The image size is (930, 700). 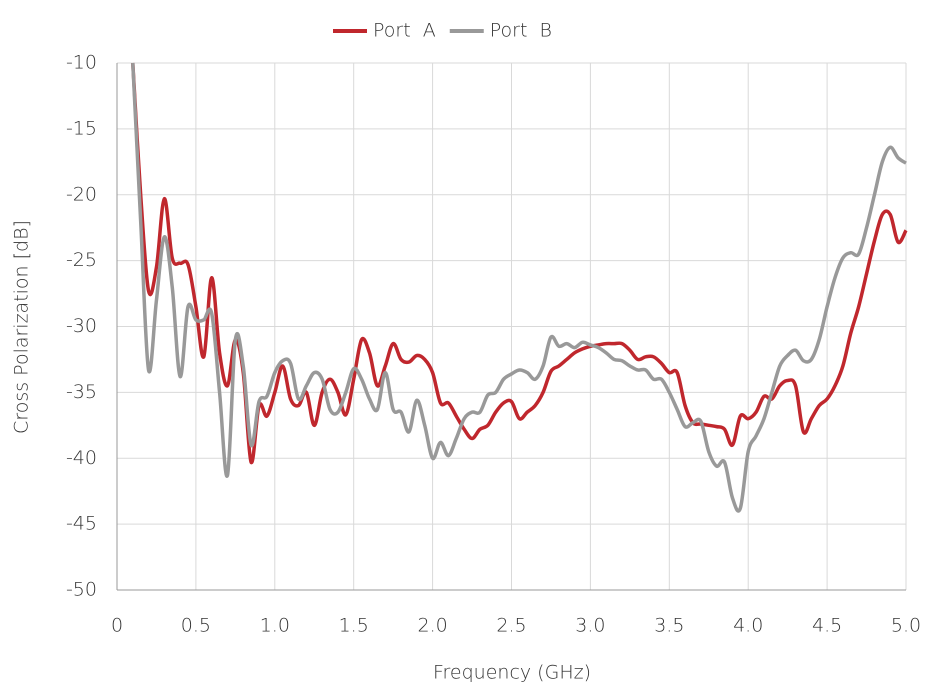 What do you see at coordinates (81, 260) in the screenshot?
I see `y-tick-label: -25` at bounding box center [81, 260].